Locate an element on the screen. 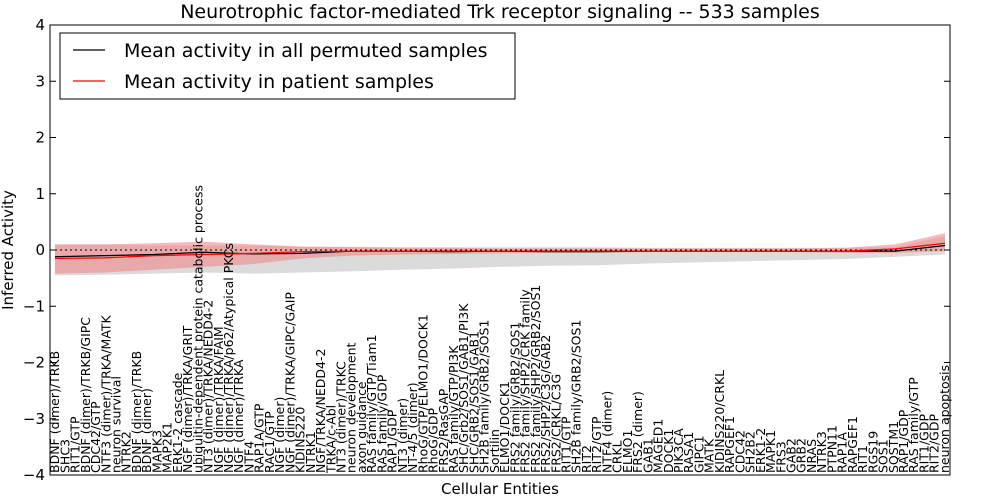 The height and width of the screenshot is (500, 1000). x-category-label: RAP1A is located at coordinates (842, 452).